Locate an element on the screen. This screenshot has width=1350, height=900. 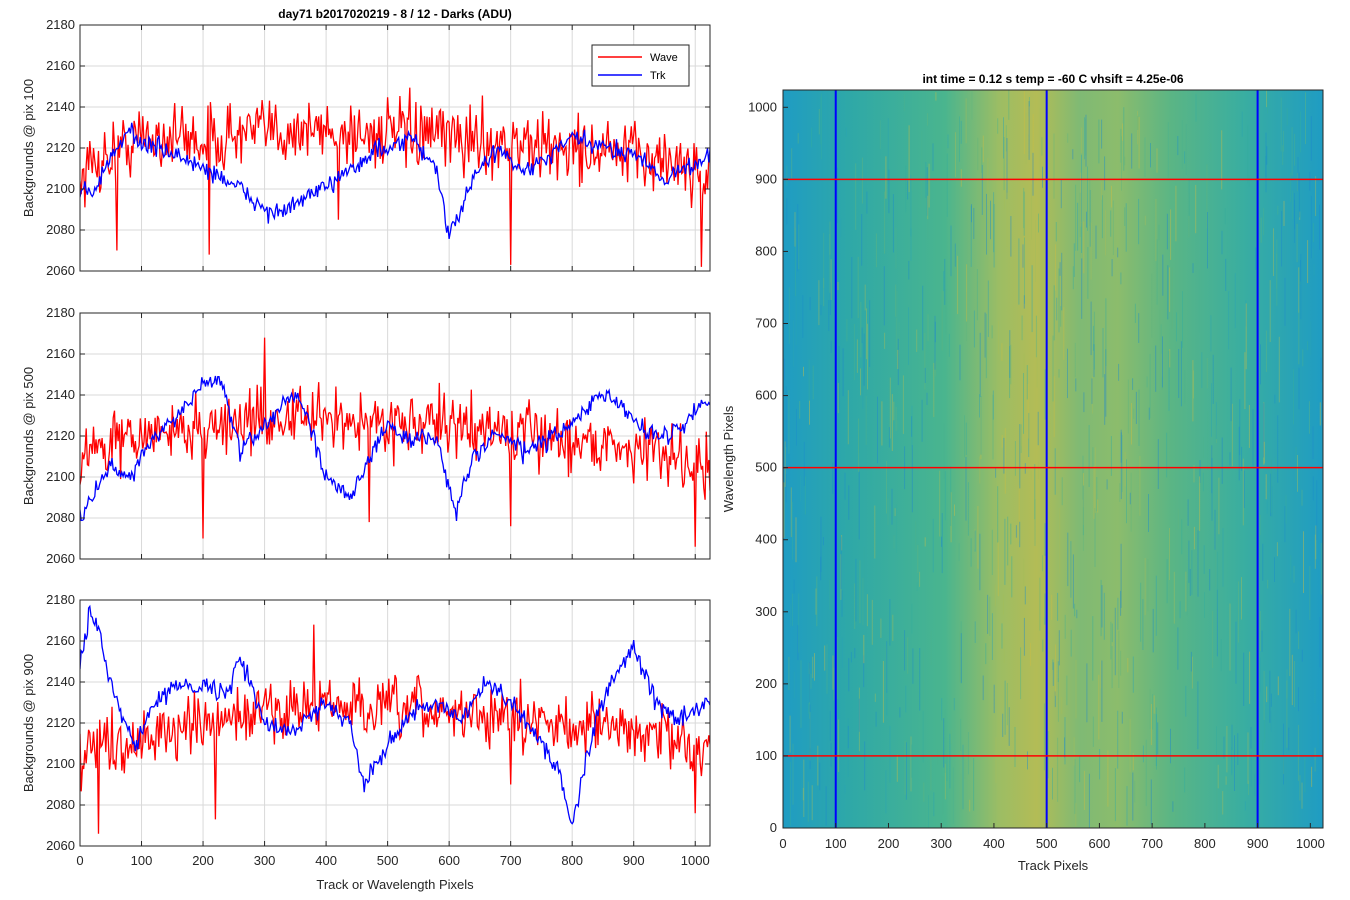
y-tick-label: 300 is located at coordinates (766, 611).